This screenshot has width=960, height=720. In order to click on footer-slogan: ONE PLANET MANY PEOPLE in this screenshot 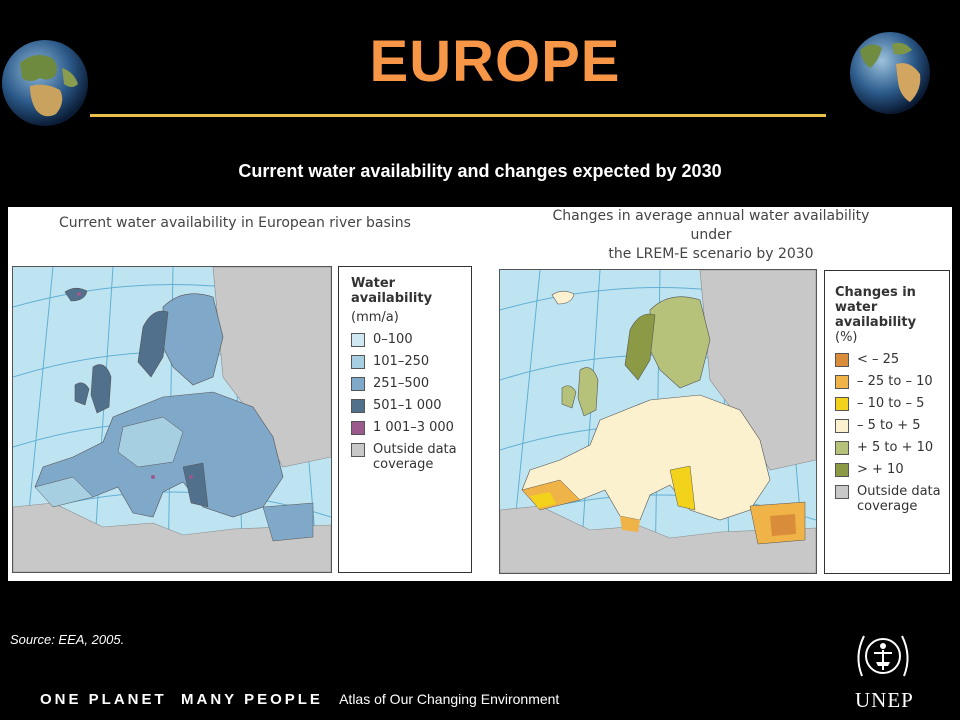, I will do `click(181, 699)`.